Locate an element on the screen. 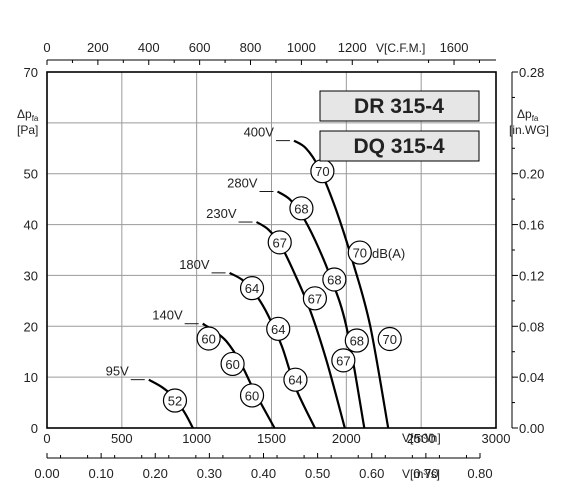  curve-400v is located at coordinates (341, 284).